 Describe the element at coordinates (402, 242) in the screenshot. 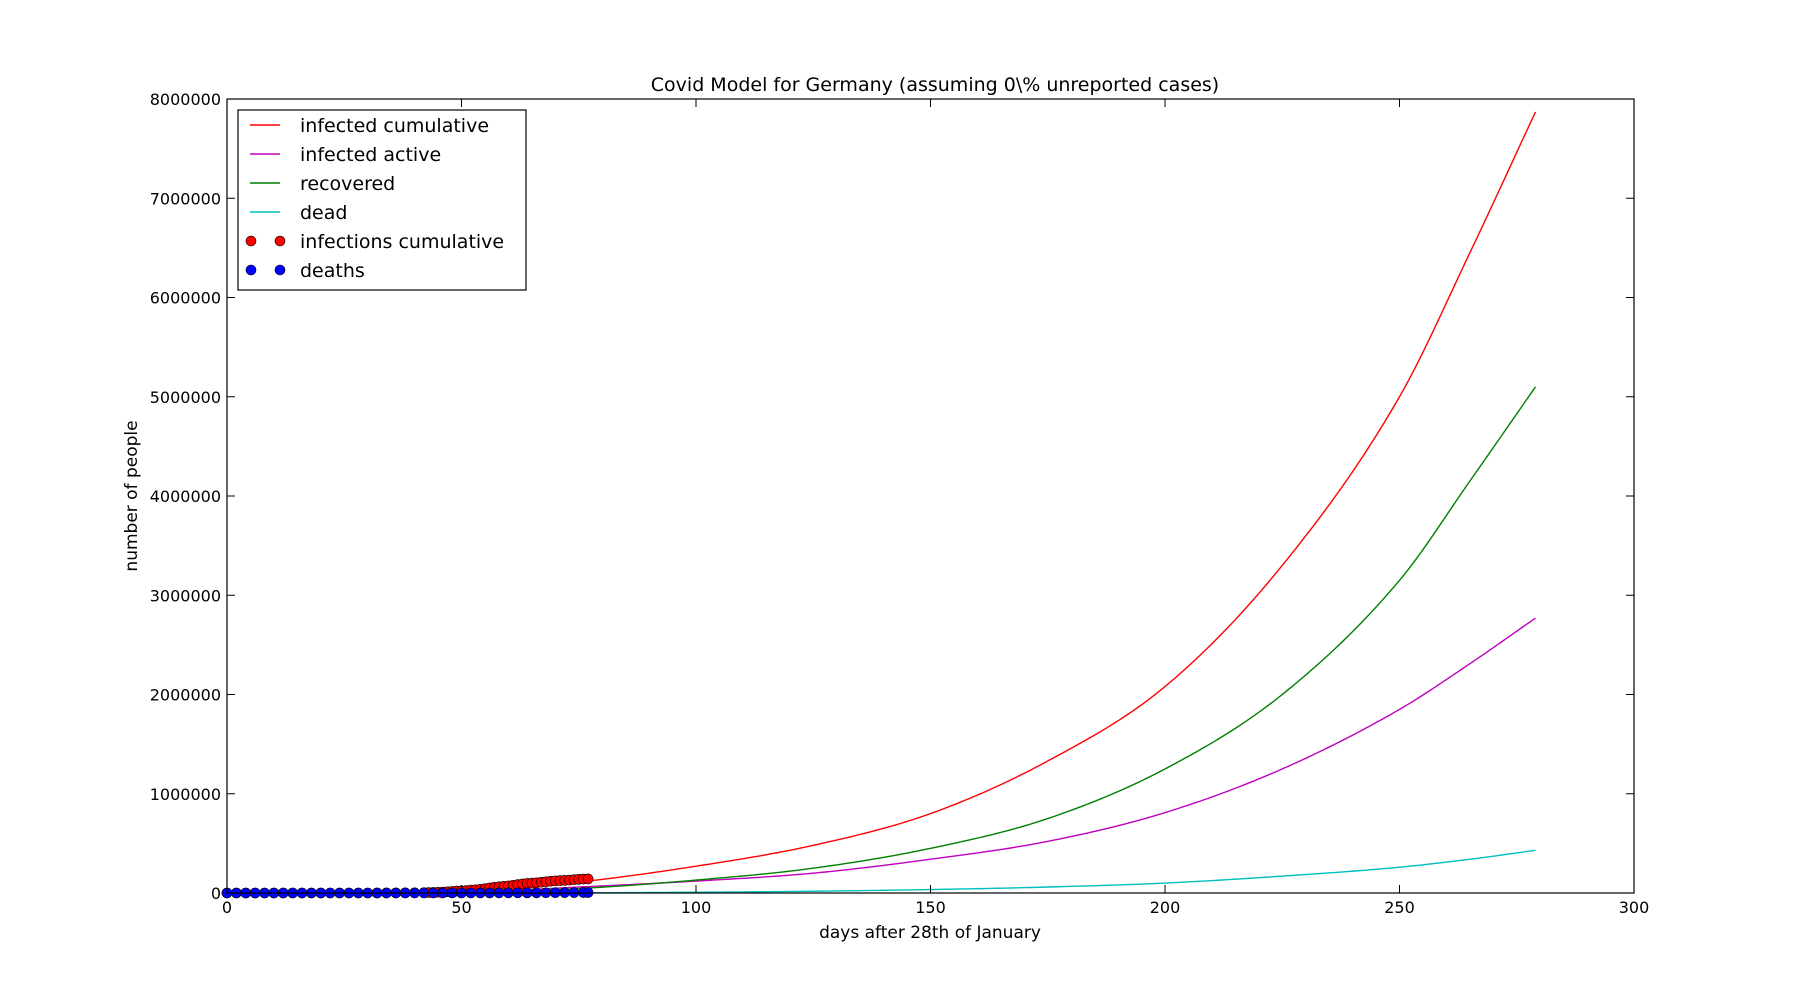

I see `legend-label: infections cumulative` at that location.